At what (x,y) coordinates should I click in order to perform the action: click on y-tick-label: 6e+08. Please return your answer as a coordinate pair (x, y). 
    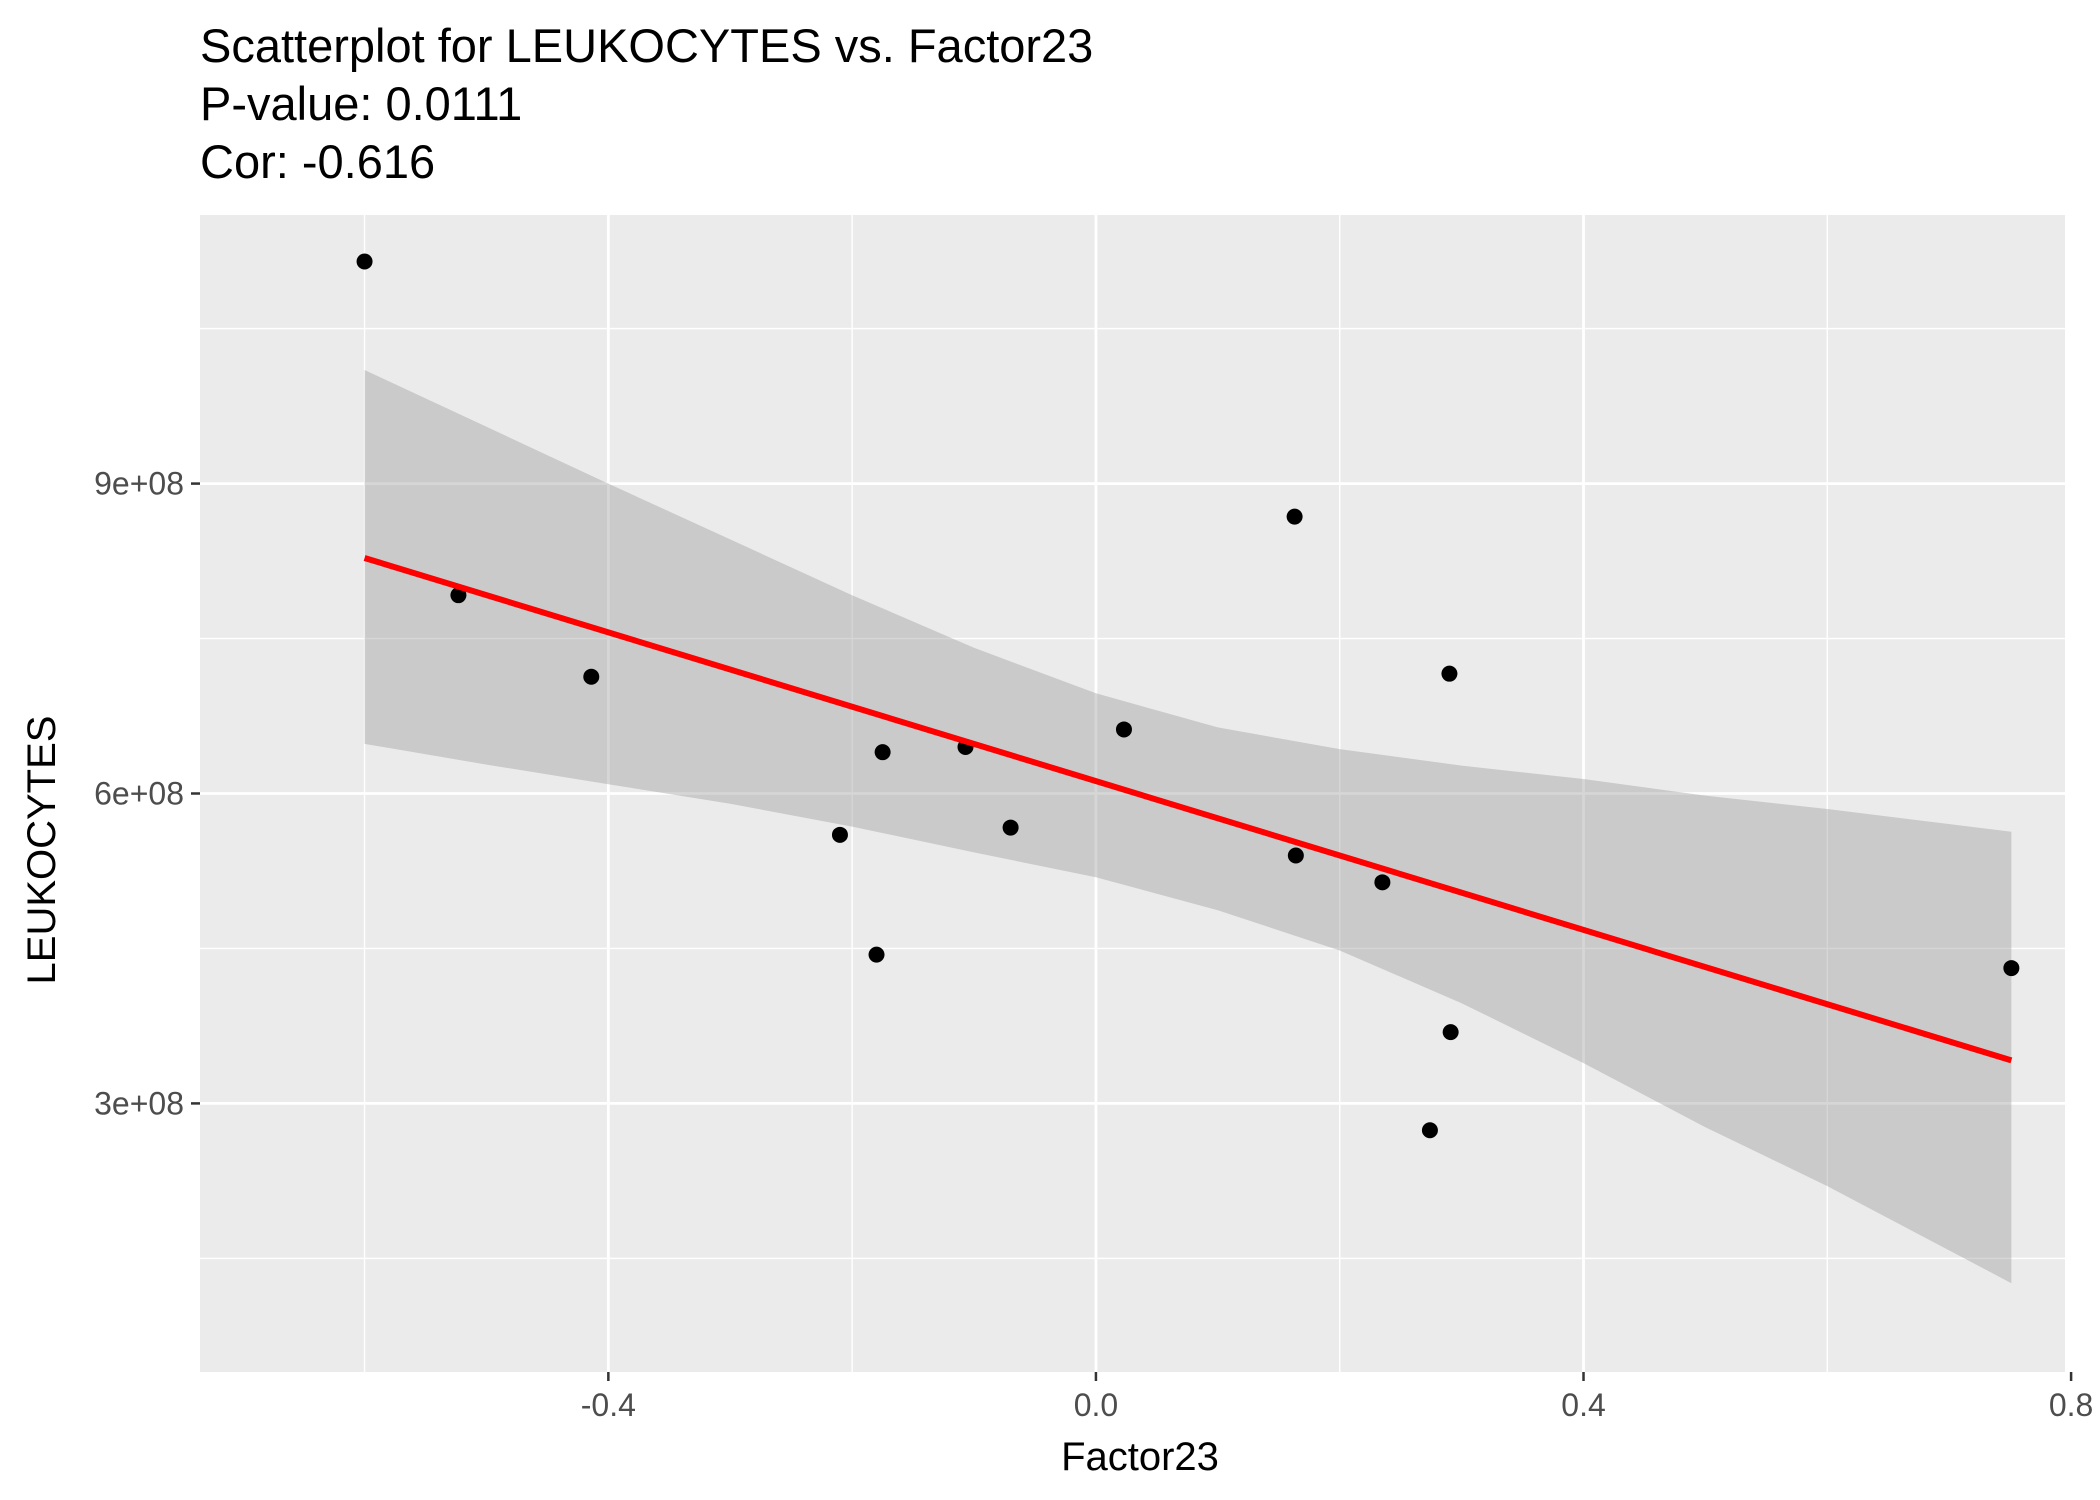
    Looking at the image, I should click on (139, 794).